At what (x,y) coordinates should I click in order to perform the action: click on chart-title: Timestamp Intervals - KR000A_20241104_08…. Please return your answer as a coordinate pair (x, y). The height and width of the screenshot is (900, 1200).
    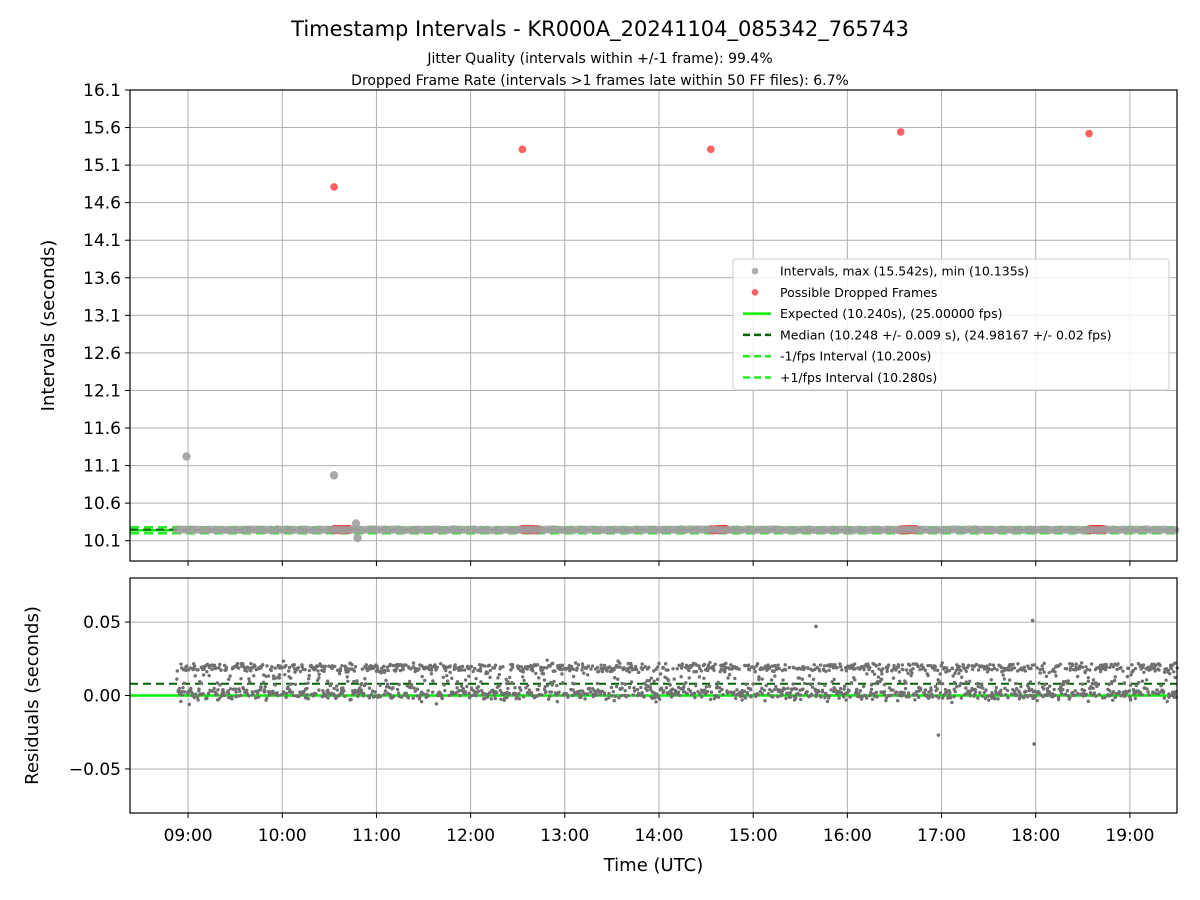
    Looking at the image, I should click on (599, 29).